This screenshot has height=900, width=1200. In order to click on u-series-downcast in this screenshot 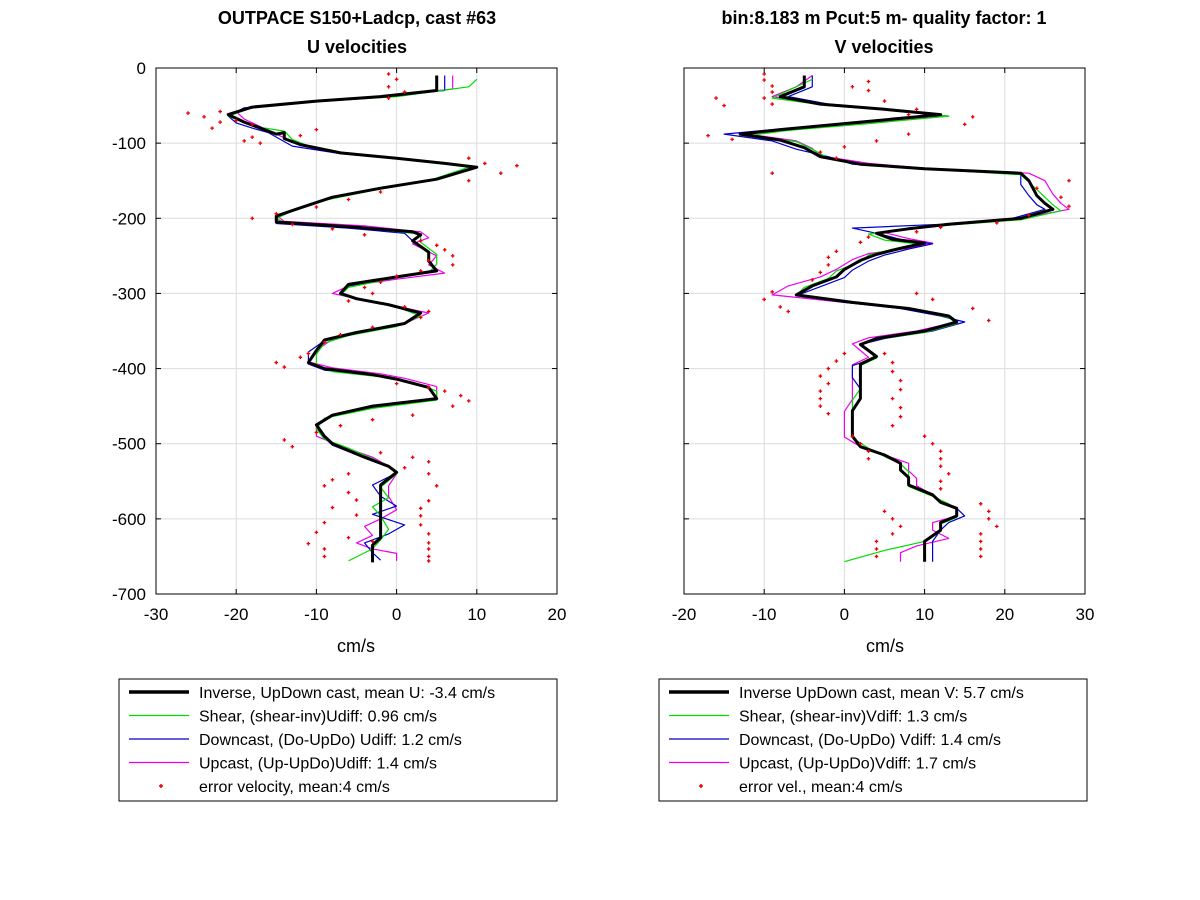, I will do `click(352, 318)`.